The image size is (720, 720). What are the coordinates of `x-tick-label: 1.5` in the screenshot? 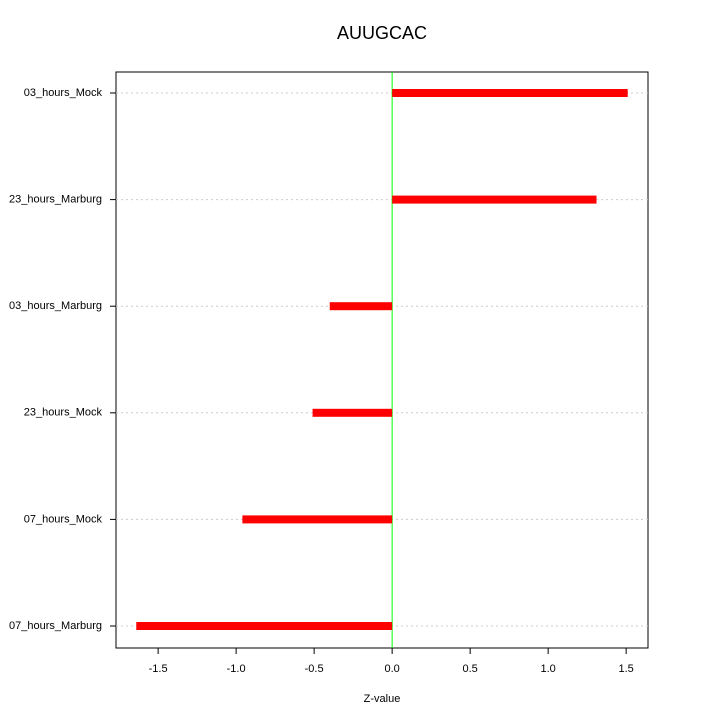 It's located at (626, 669).